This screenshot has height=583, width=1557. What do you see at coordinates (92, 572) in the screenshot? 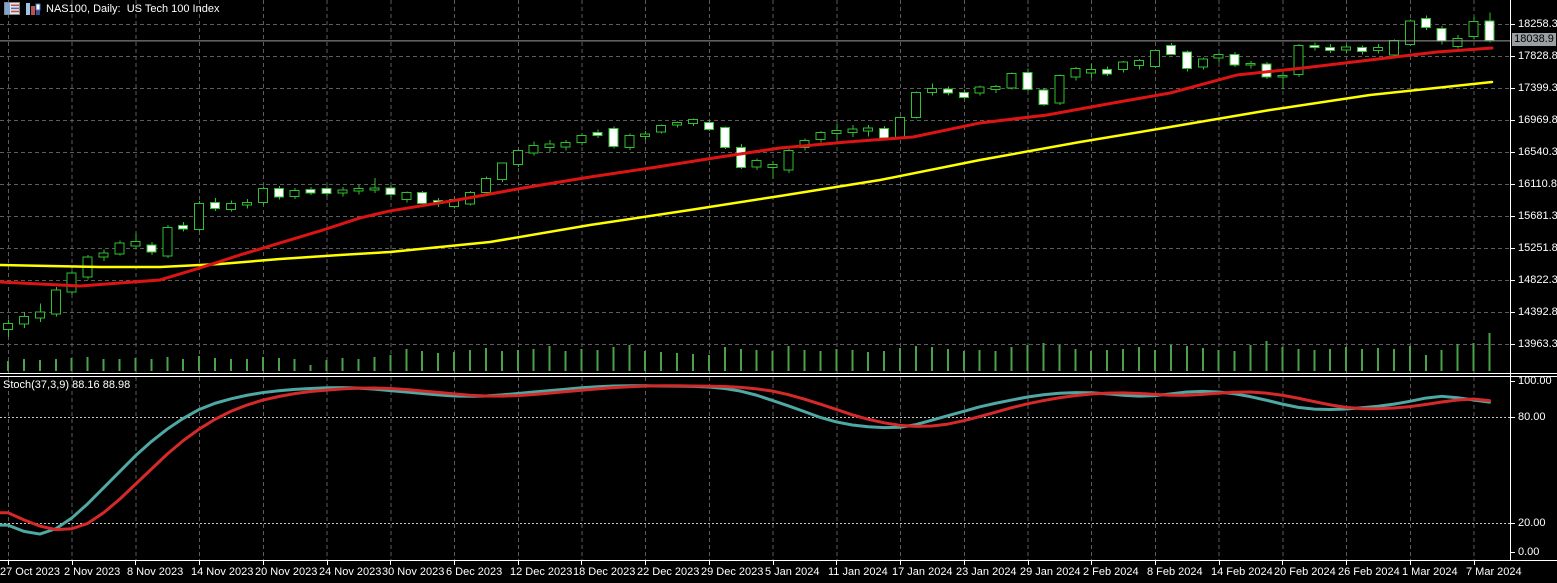
I see `date-label: 2 Nov 2023` at bounding box center [92, 572].